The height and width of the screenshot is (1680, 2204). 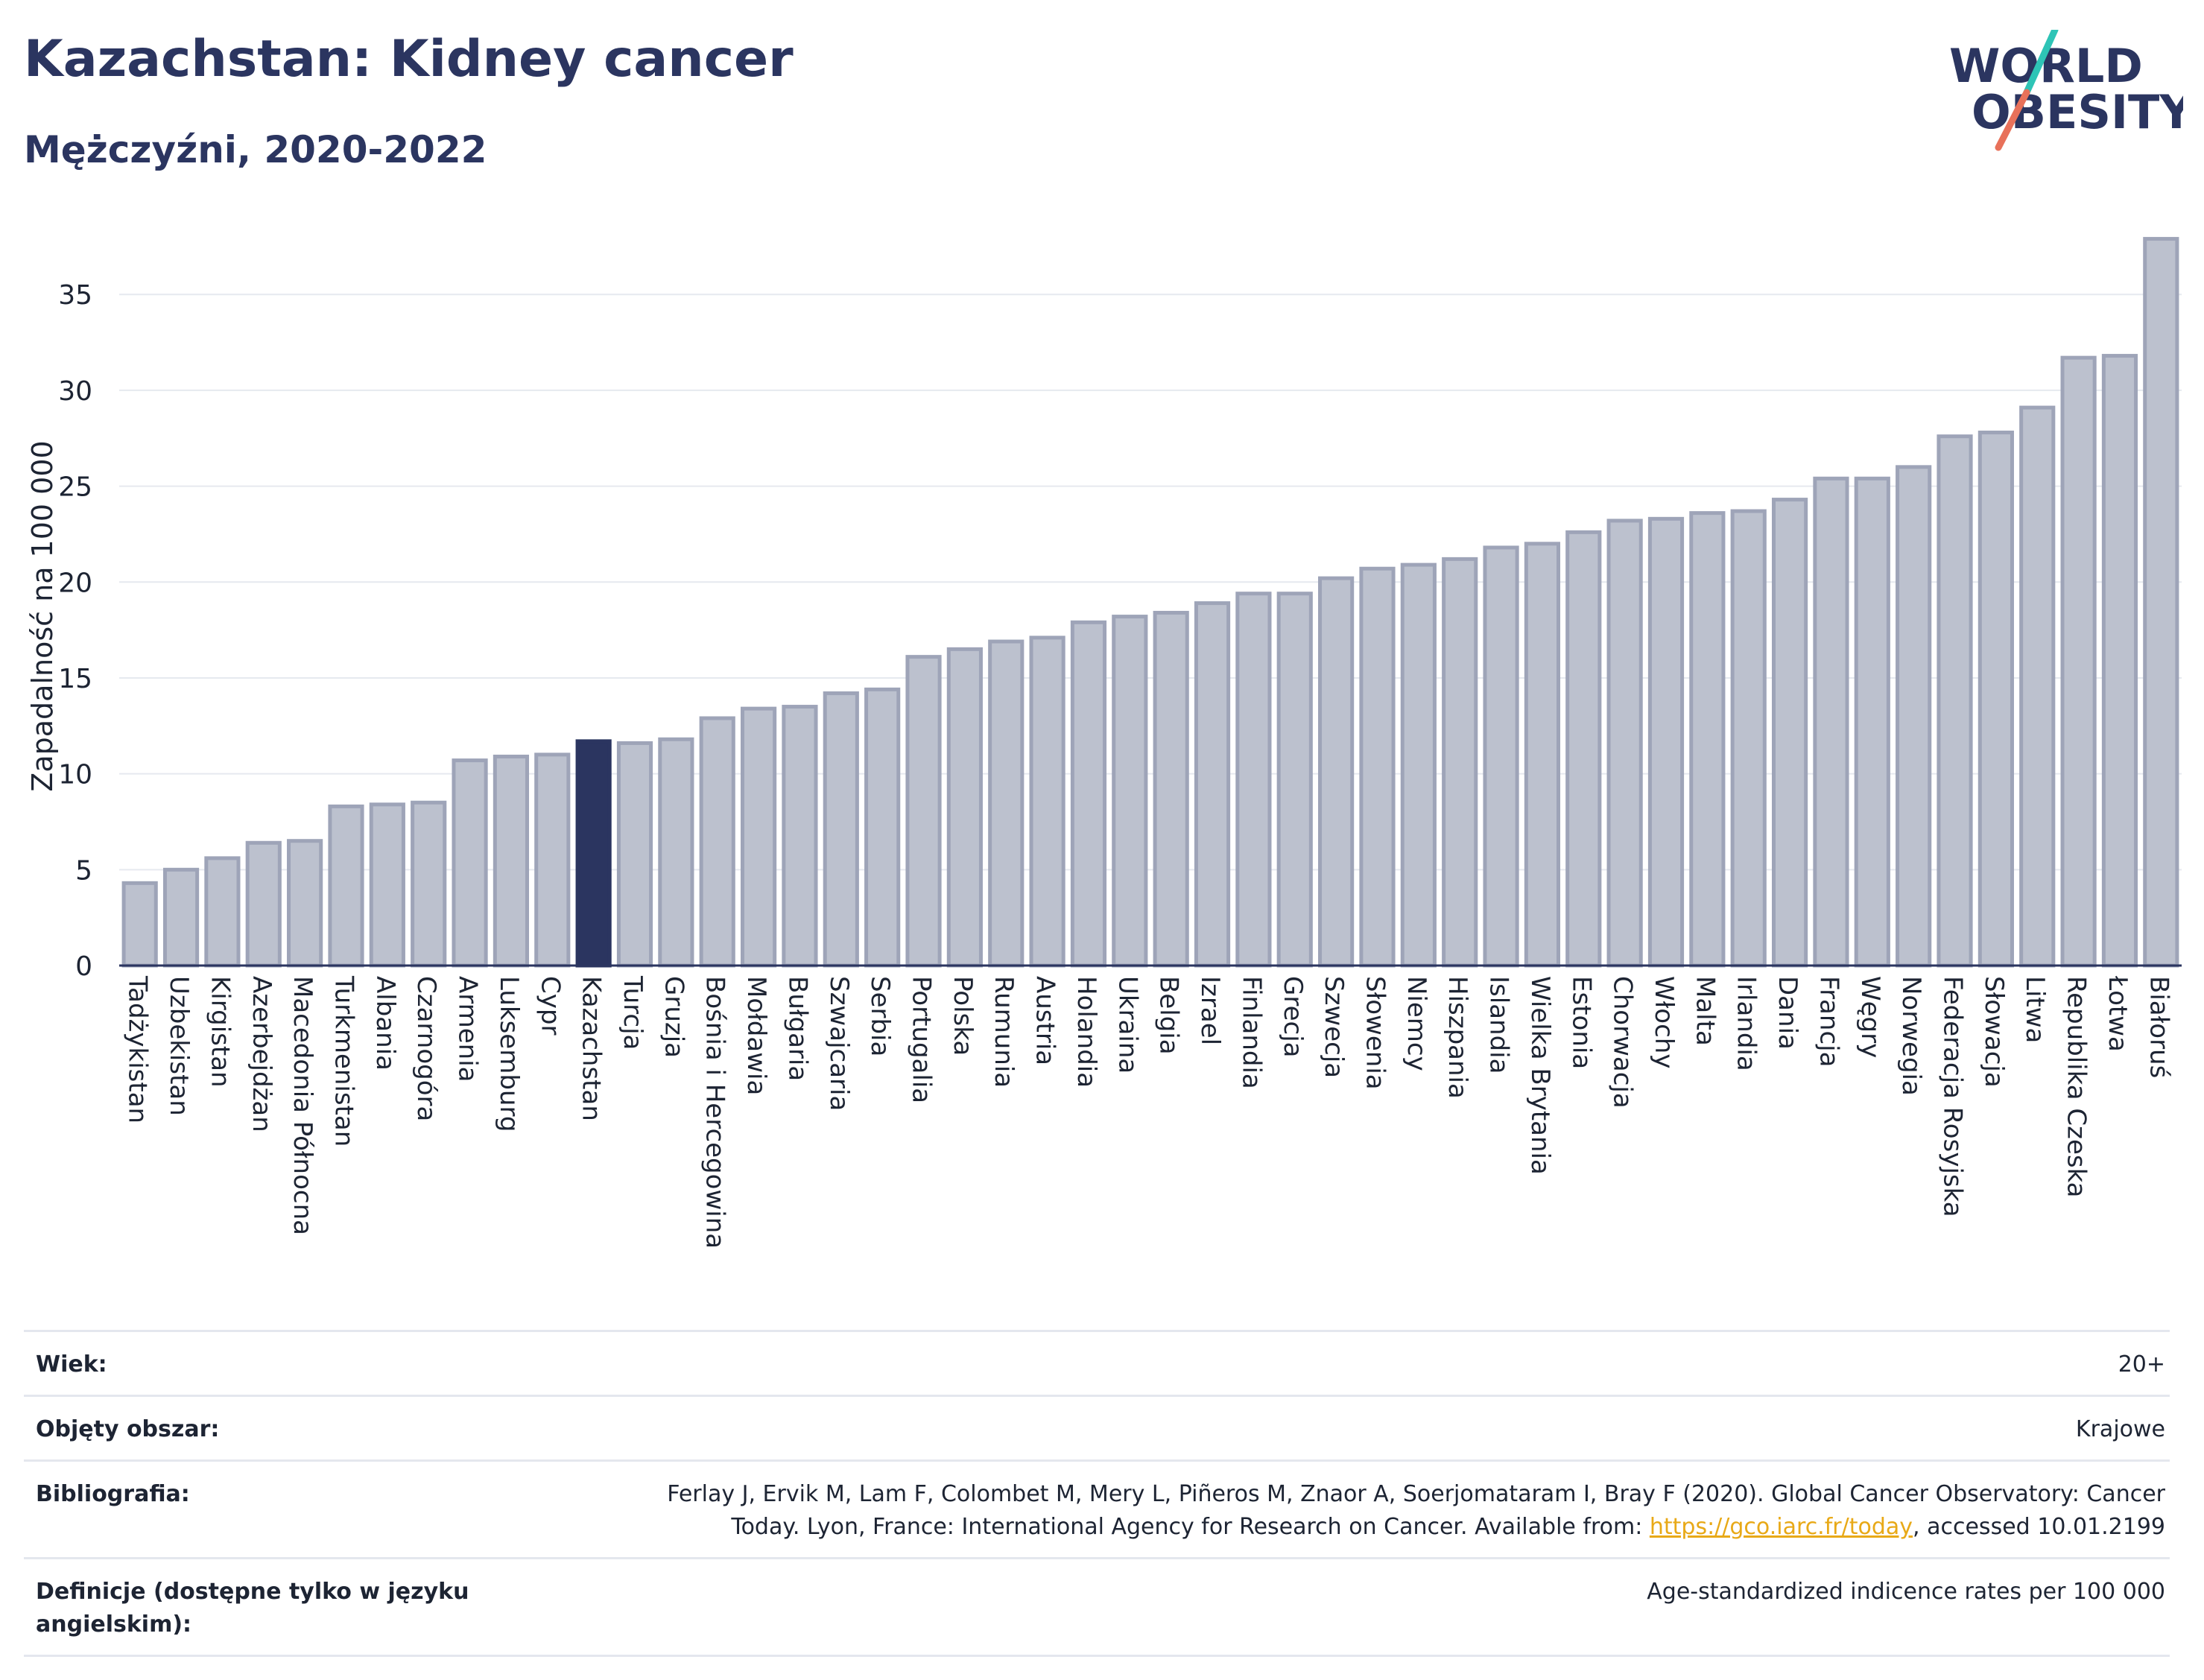 What do you see at coordinates (1787, 1013) in the screenshot?
I see `x-tick-label: Dania` at bounding box center [1787, 1013].